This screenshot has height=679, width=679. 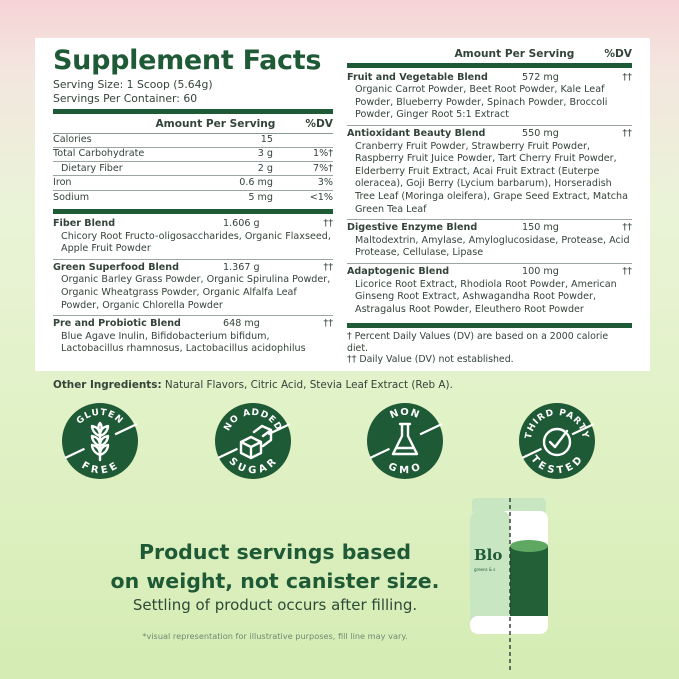 I want to click on badge-third-party-tested: THIRD PARTY TESTED, so click(x=557, y=441).